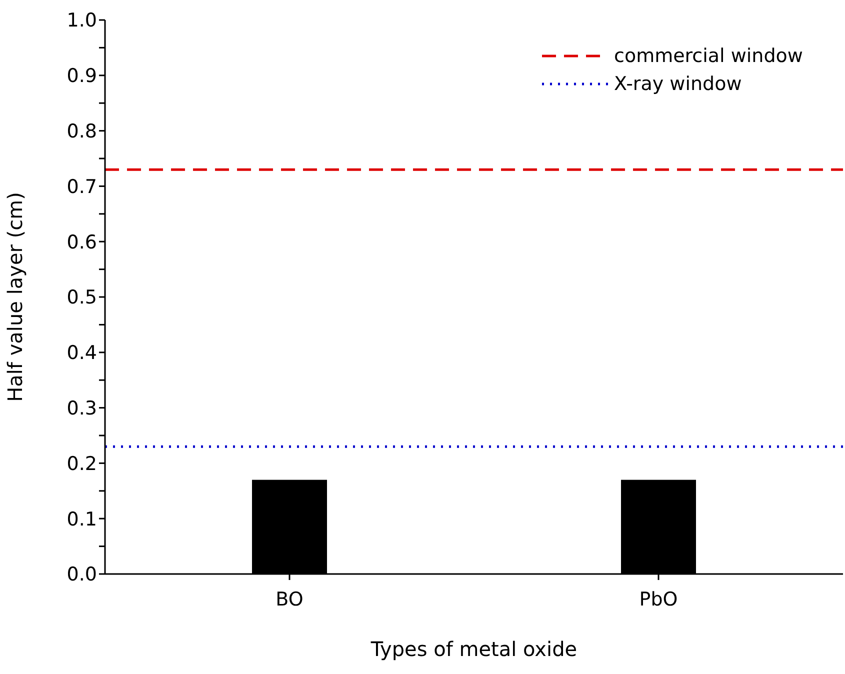 This screenshot has width=845, height=674. Describe the element at coordinates (81, 242) in the screenshot. I see `y-tick-label: 0.6` at that location.